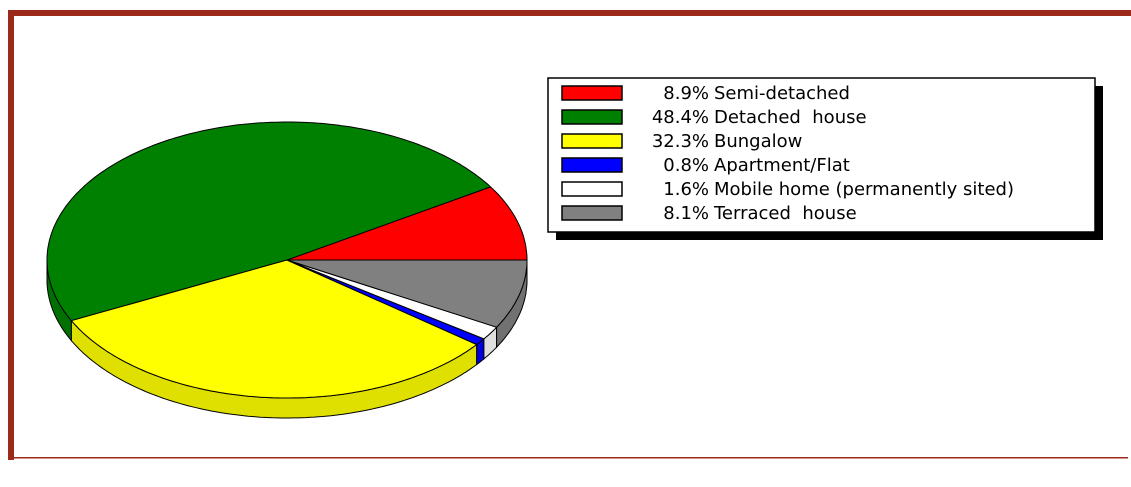 The width and height of the screenshot is (1131, 487). Describe the element at coordinates (785, 213) in the screenshot. I see `legend-label: Terraced house` at that location.